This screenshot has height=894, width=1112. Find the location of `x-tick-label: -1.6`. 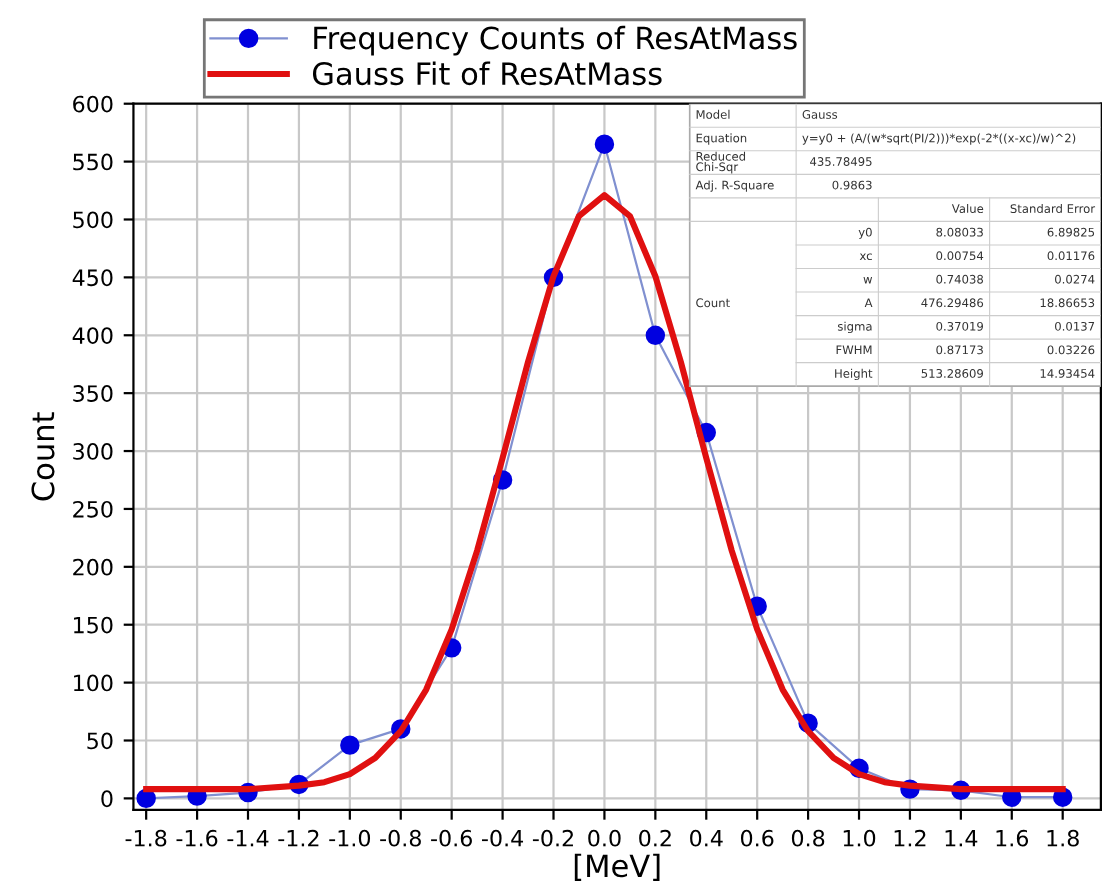

x-tick-label: -1.6 is located at coordinates (197, 838).